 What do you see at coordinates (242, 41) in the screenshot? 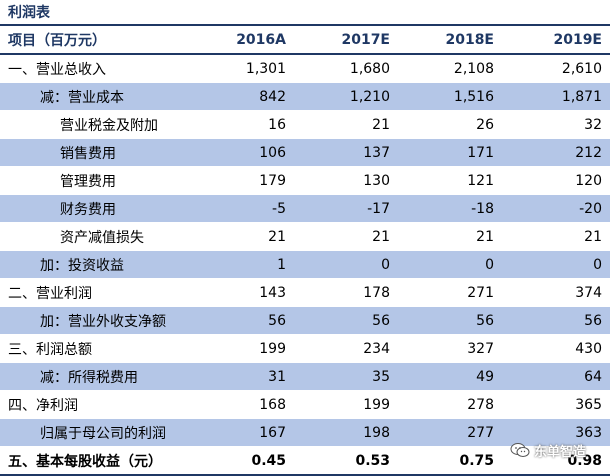
I see `header-year: 2016A` at bounding box center [242, 41].